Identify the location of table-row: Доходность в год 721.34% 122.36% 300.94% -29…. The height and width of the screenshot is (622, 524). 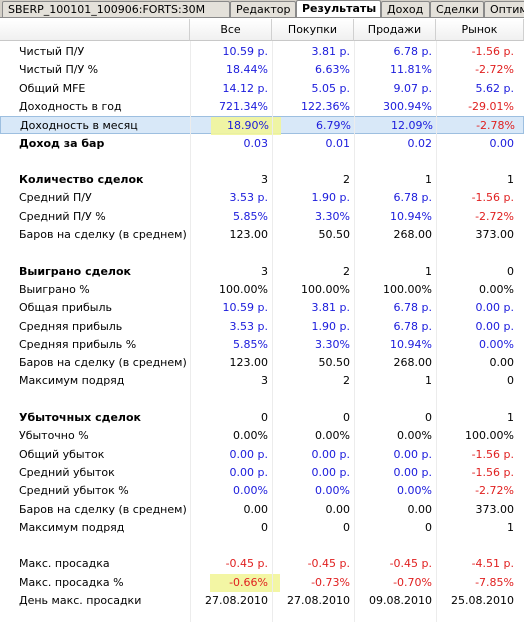
(262, 107).